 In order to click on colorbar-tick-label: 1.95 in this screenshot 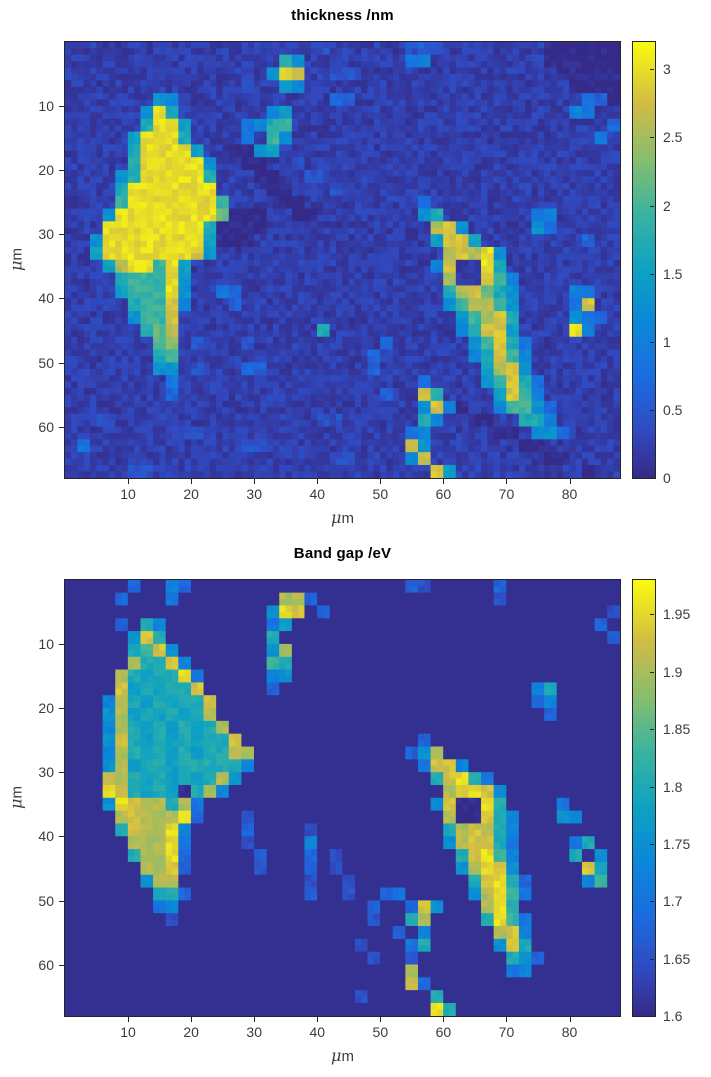, I will do `click(677, 614)`.